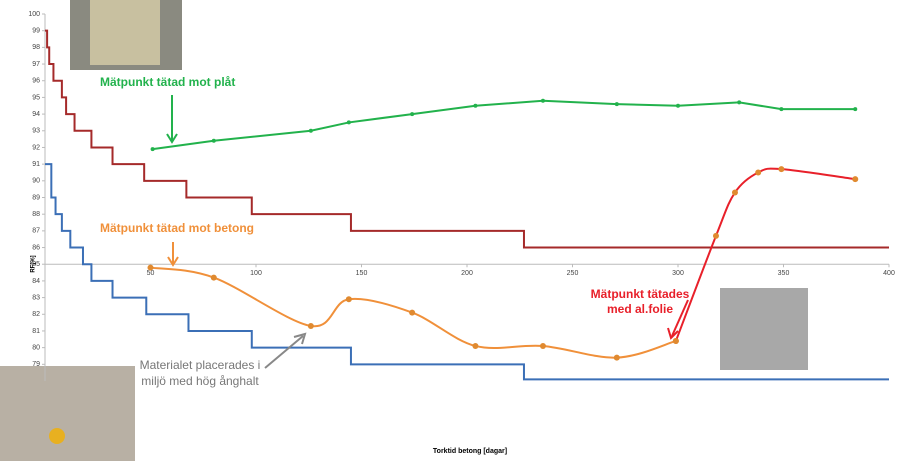 Image resolution: width=897 pixels, height=461 pixels. What do you see at coordinates (36, 364) in the screenshot?
I see `y-tick-label: 79` at bounding box center [36, 364].